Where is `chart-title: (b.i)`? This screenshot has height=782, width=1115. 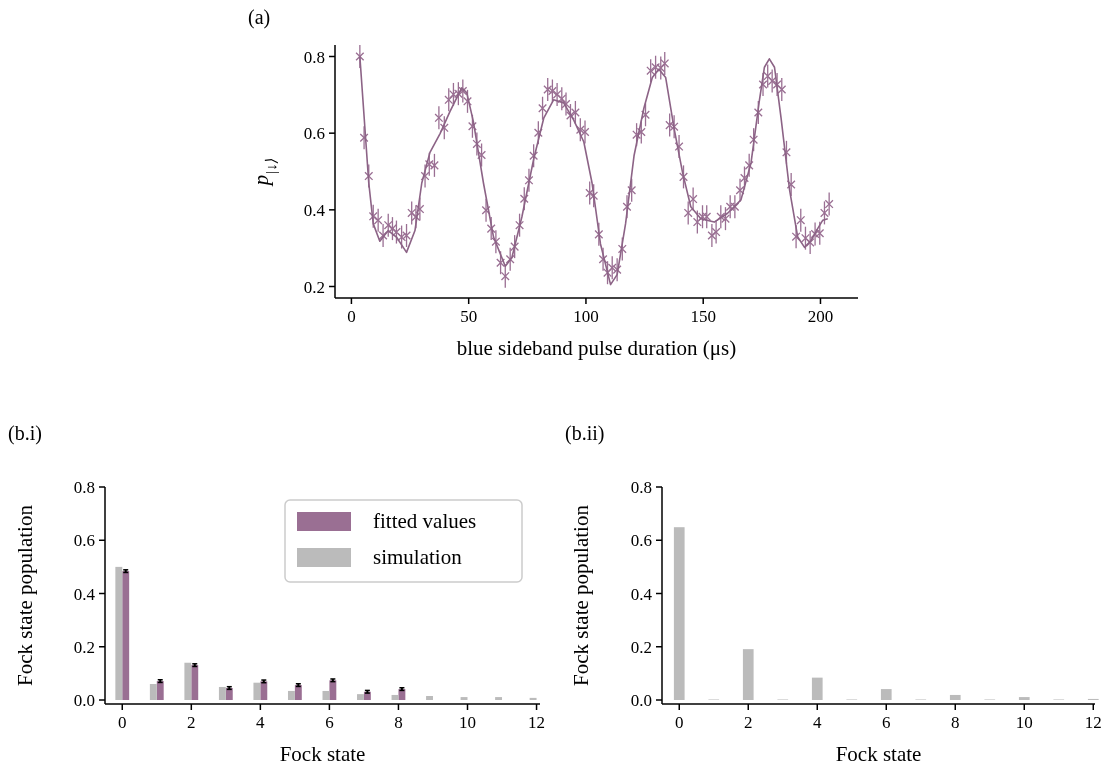 chart-title: (b.i) is located at coordinates (25, 433).